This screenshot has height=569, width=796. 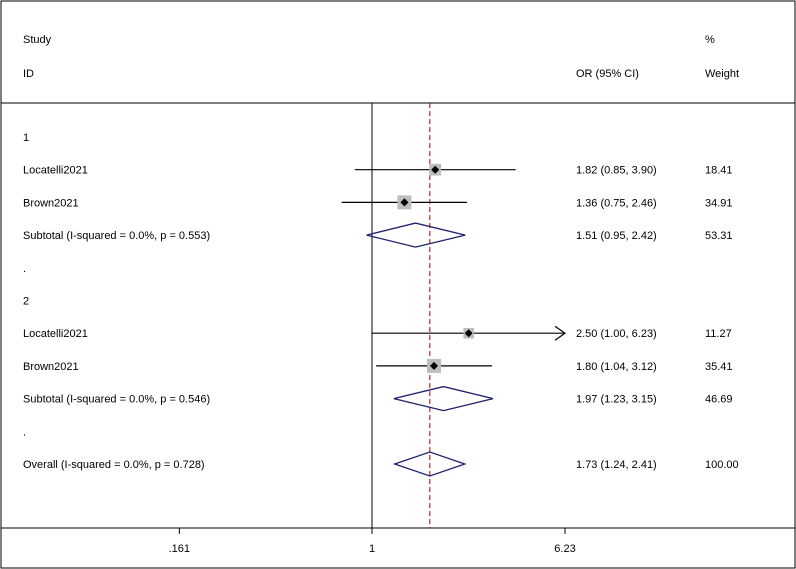 What do you see at coordinates (722, 74) in the screenshot?
I see `header-weight: Weight` at bounding box center [722, 74].